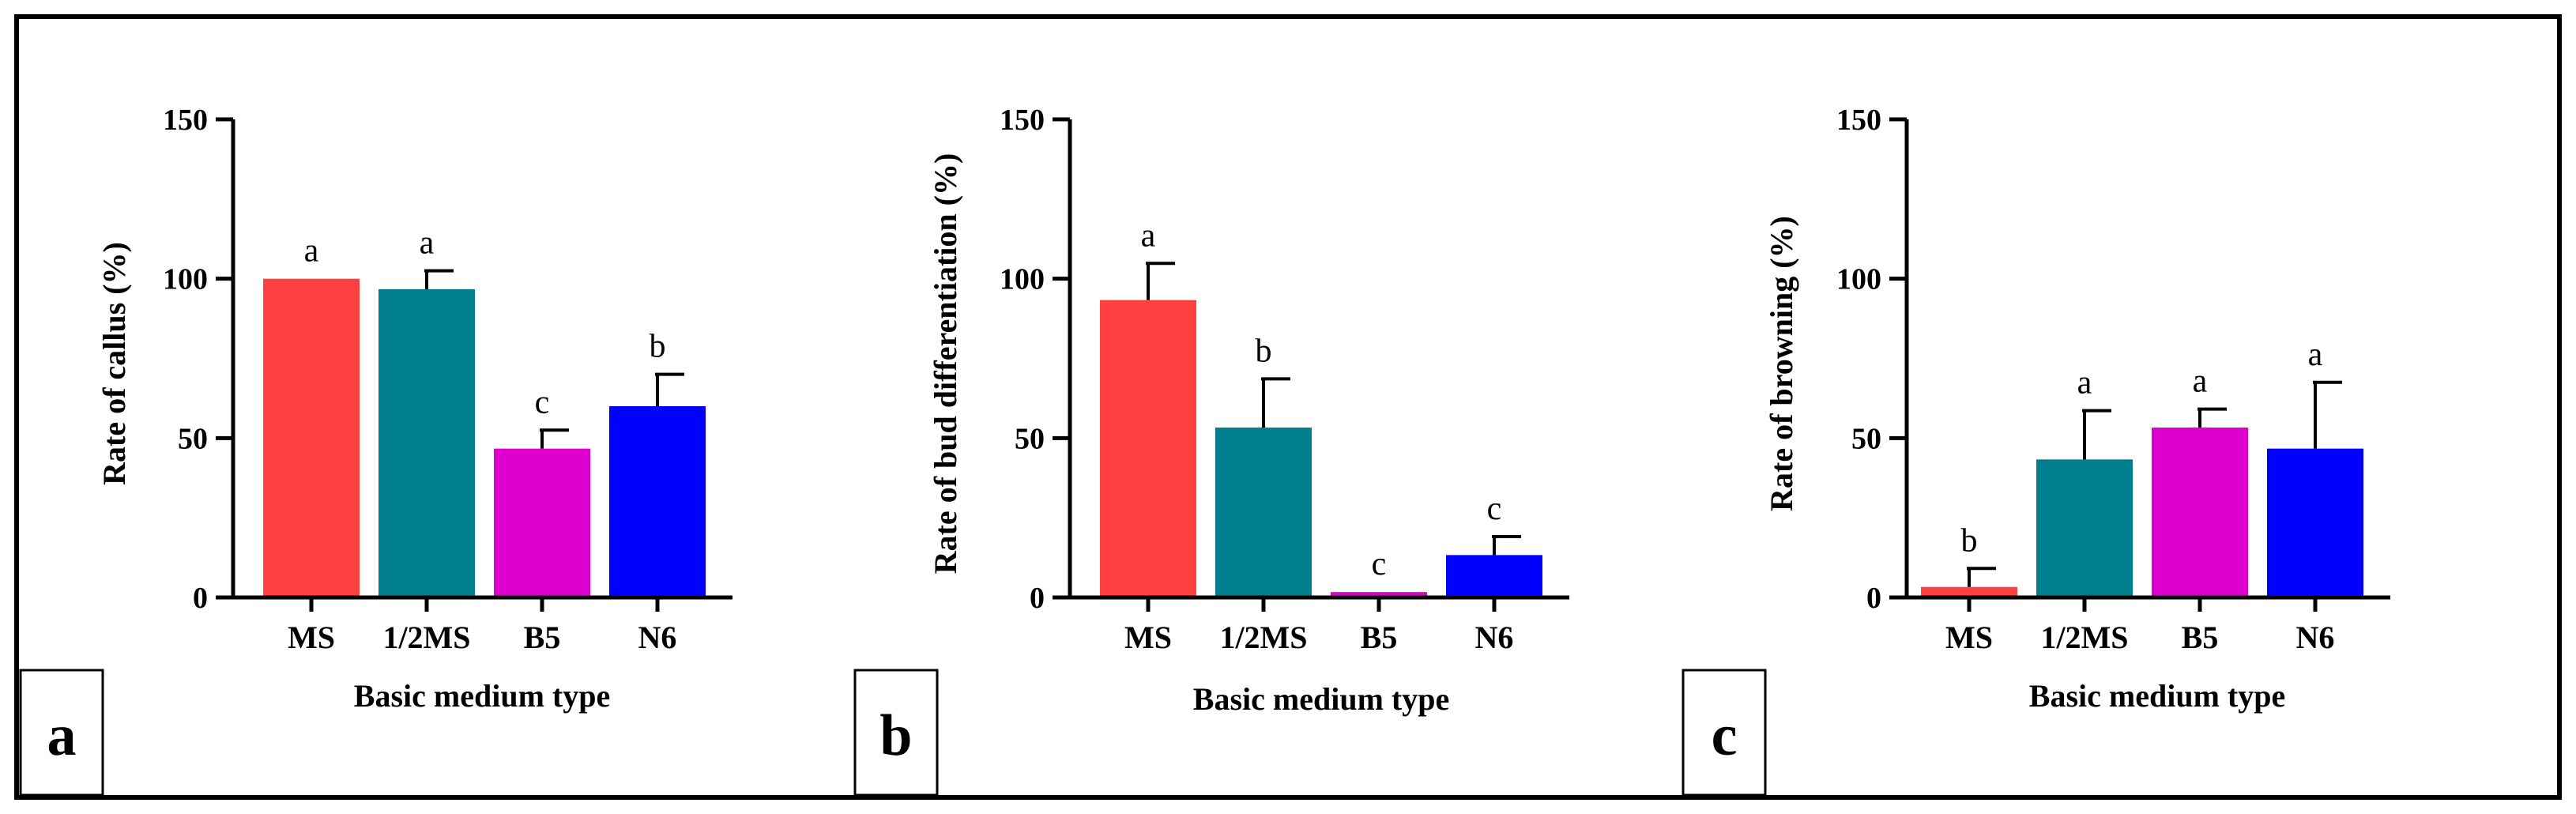 The image size is (2576, 814). Describe the element at coordinates (658, 347) in the screenshot. I see `sig-letter-a-3: b` at that location.